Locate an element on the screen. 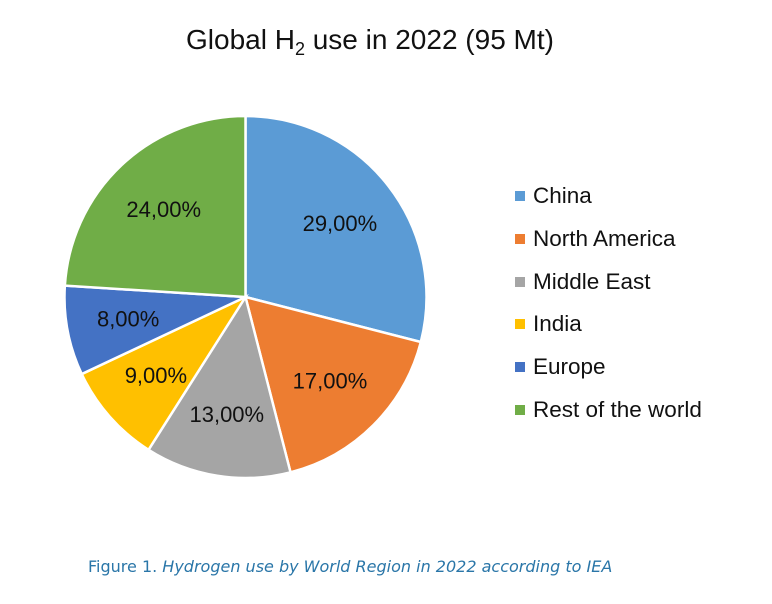  legend-item: Europe is located at coordinates (608, 367).